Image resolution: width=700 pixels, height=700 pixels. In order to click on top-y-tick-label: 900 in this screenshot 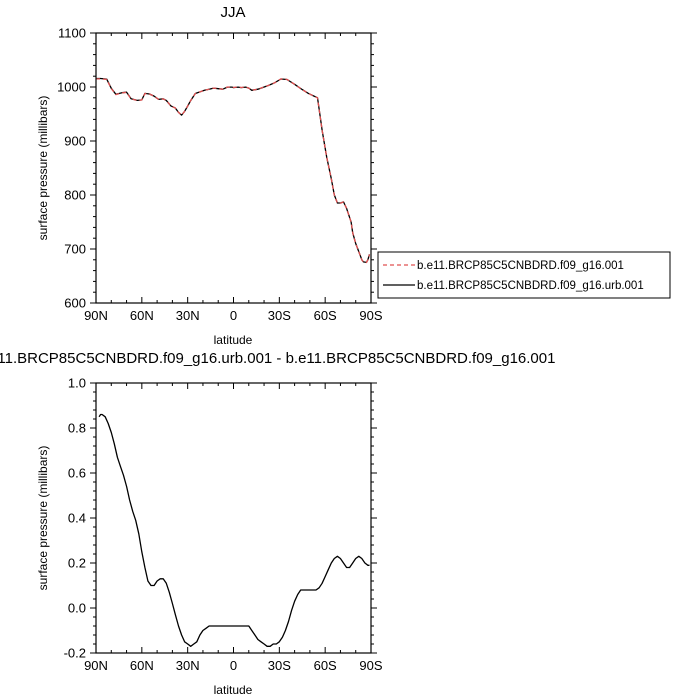, I will do `click(75, 141)`.